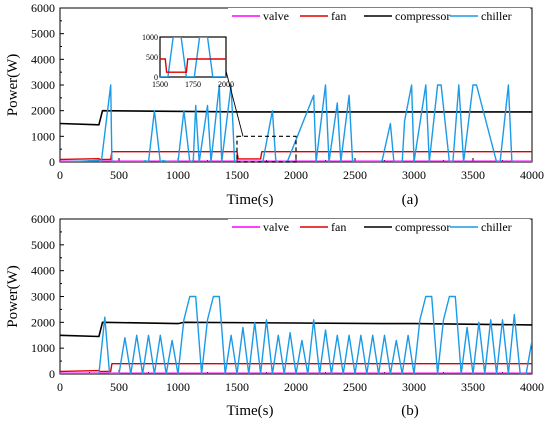 This screenshot has height=422, width=550. What do you see at coordinates (410, 200) in the screenshot?
I see `panel-label: (a)` at bounding box center [410, 200].